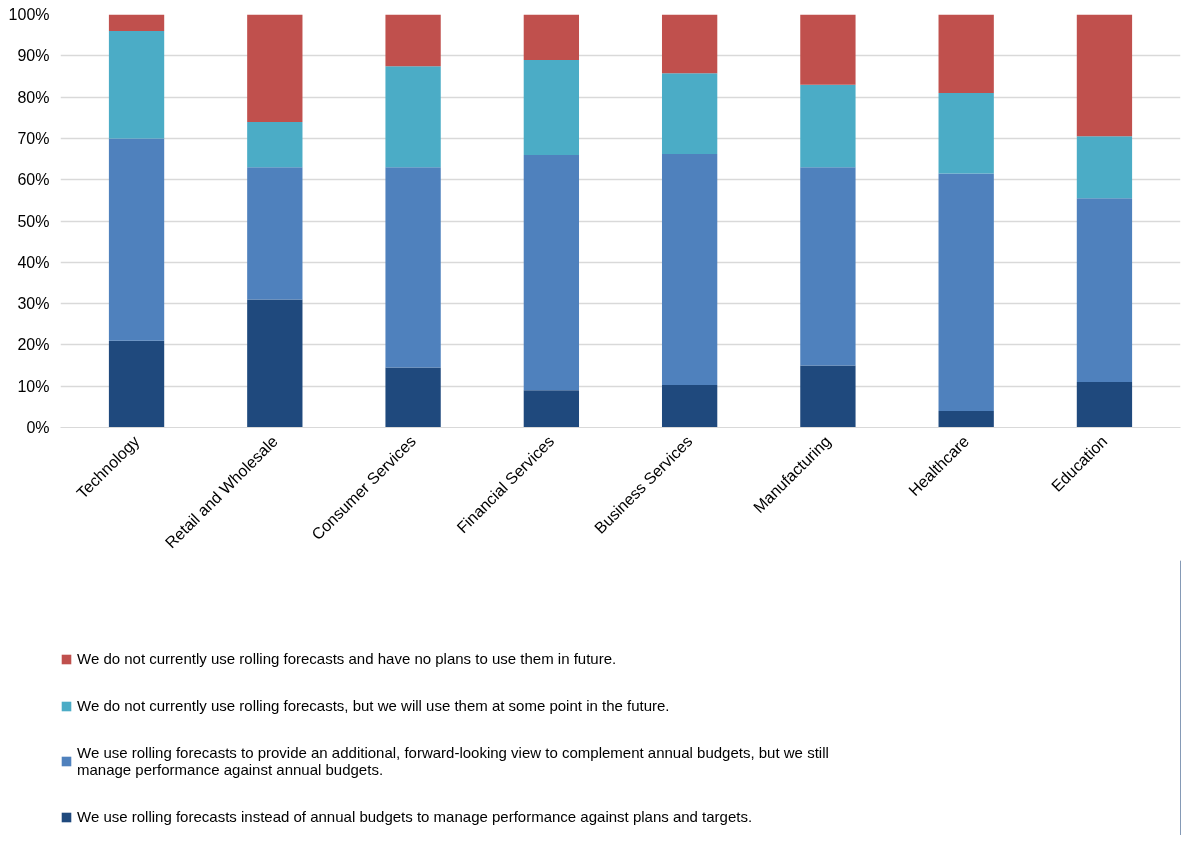 This screenshot has height=842, width=1202. I want to click on legend-label: We use rolling forecasts to provide an additional, forward-looking view to complement annual budgets, but we still manage performance against annual budgets., so click(453, 761).